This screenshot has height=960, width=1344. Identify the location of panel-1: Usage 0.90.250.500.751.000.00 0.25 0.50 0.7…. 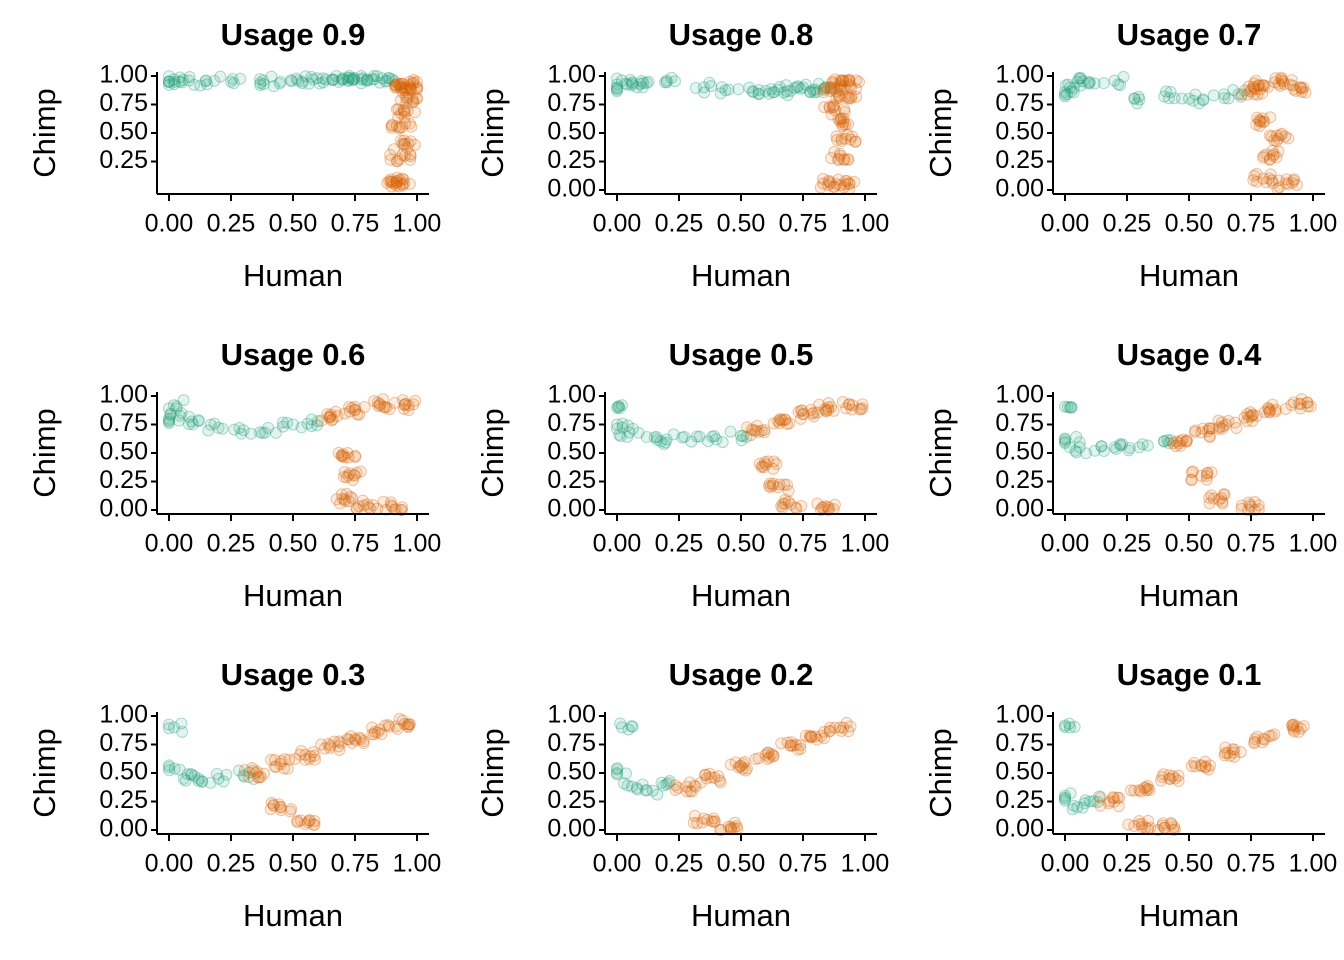
(234, 155).